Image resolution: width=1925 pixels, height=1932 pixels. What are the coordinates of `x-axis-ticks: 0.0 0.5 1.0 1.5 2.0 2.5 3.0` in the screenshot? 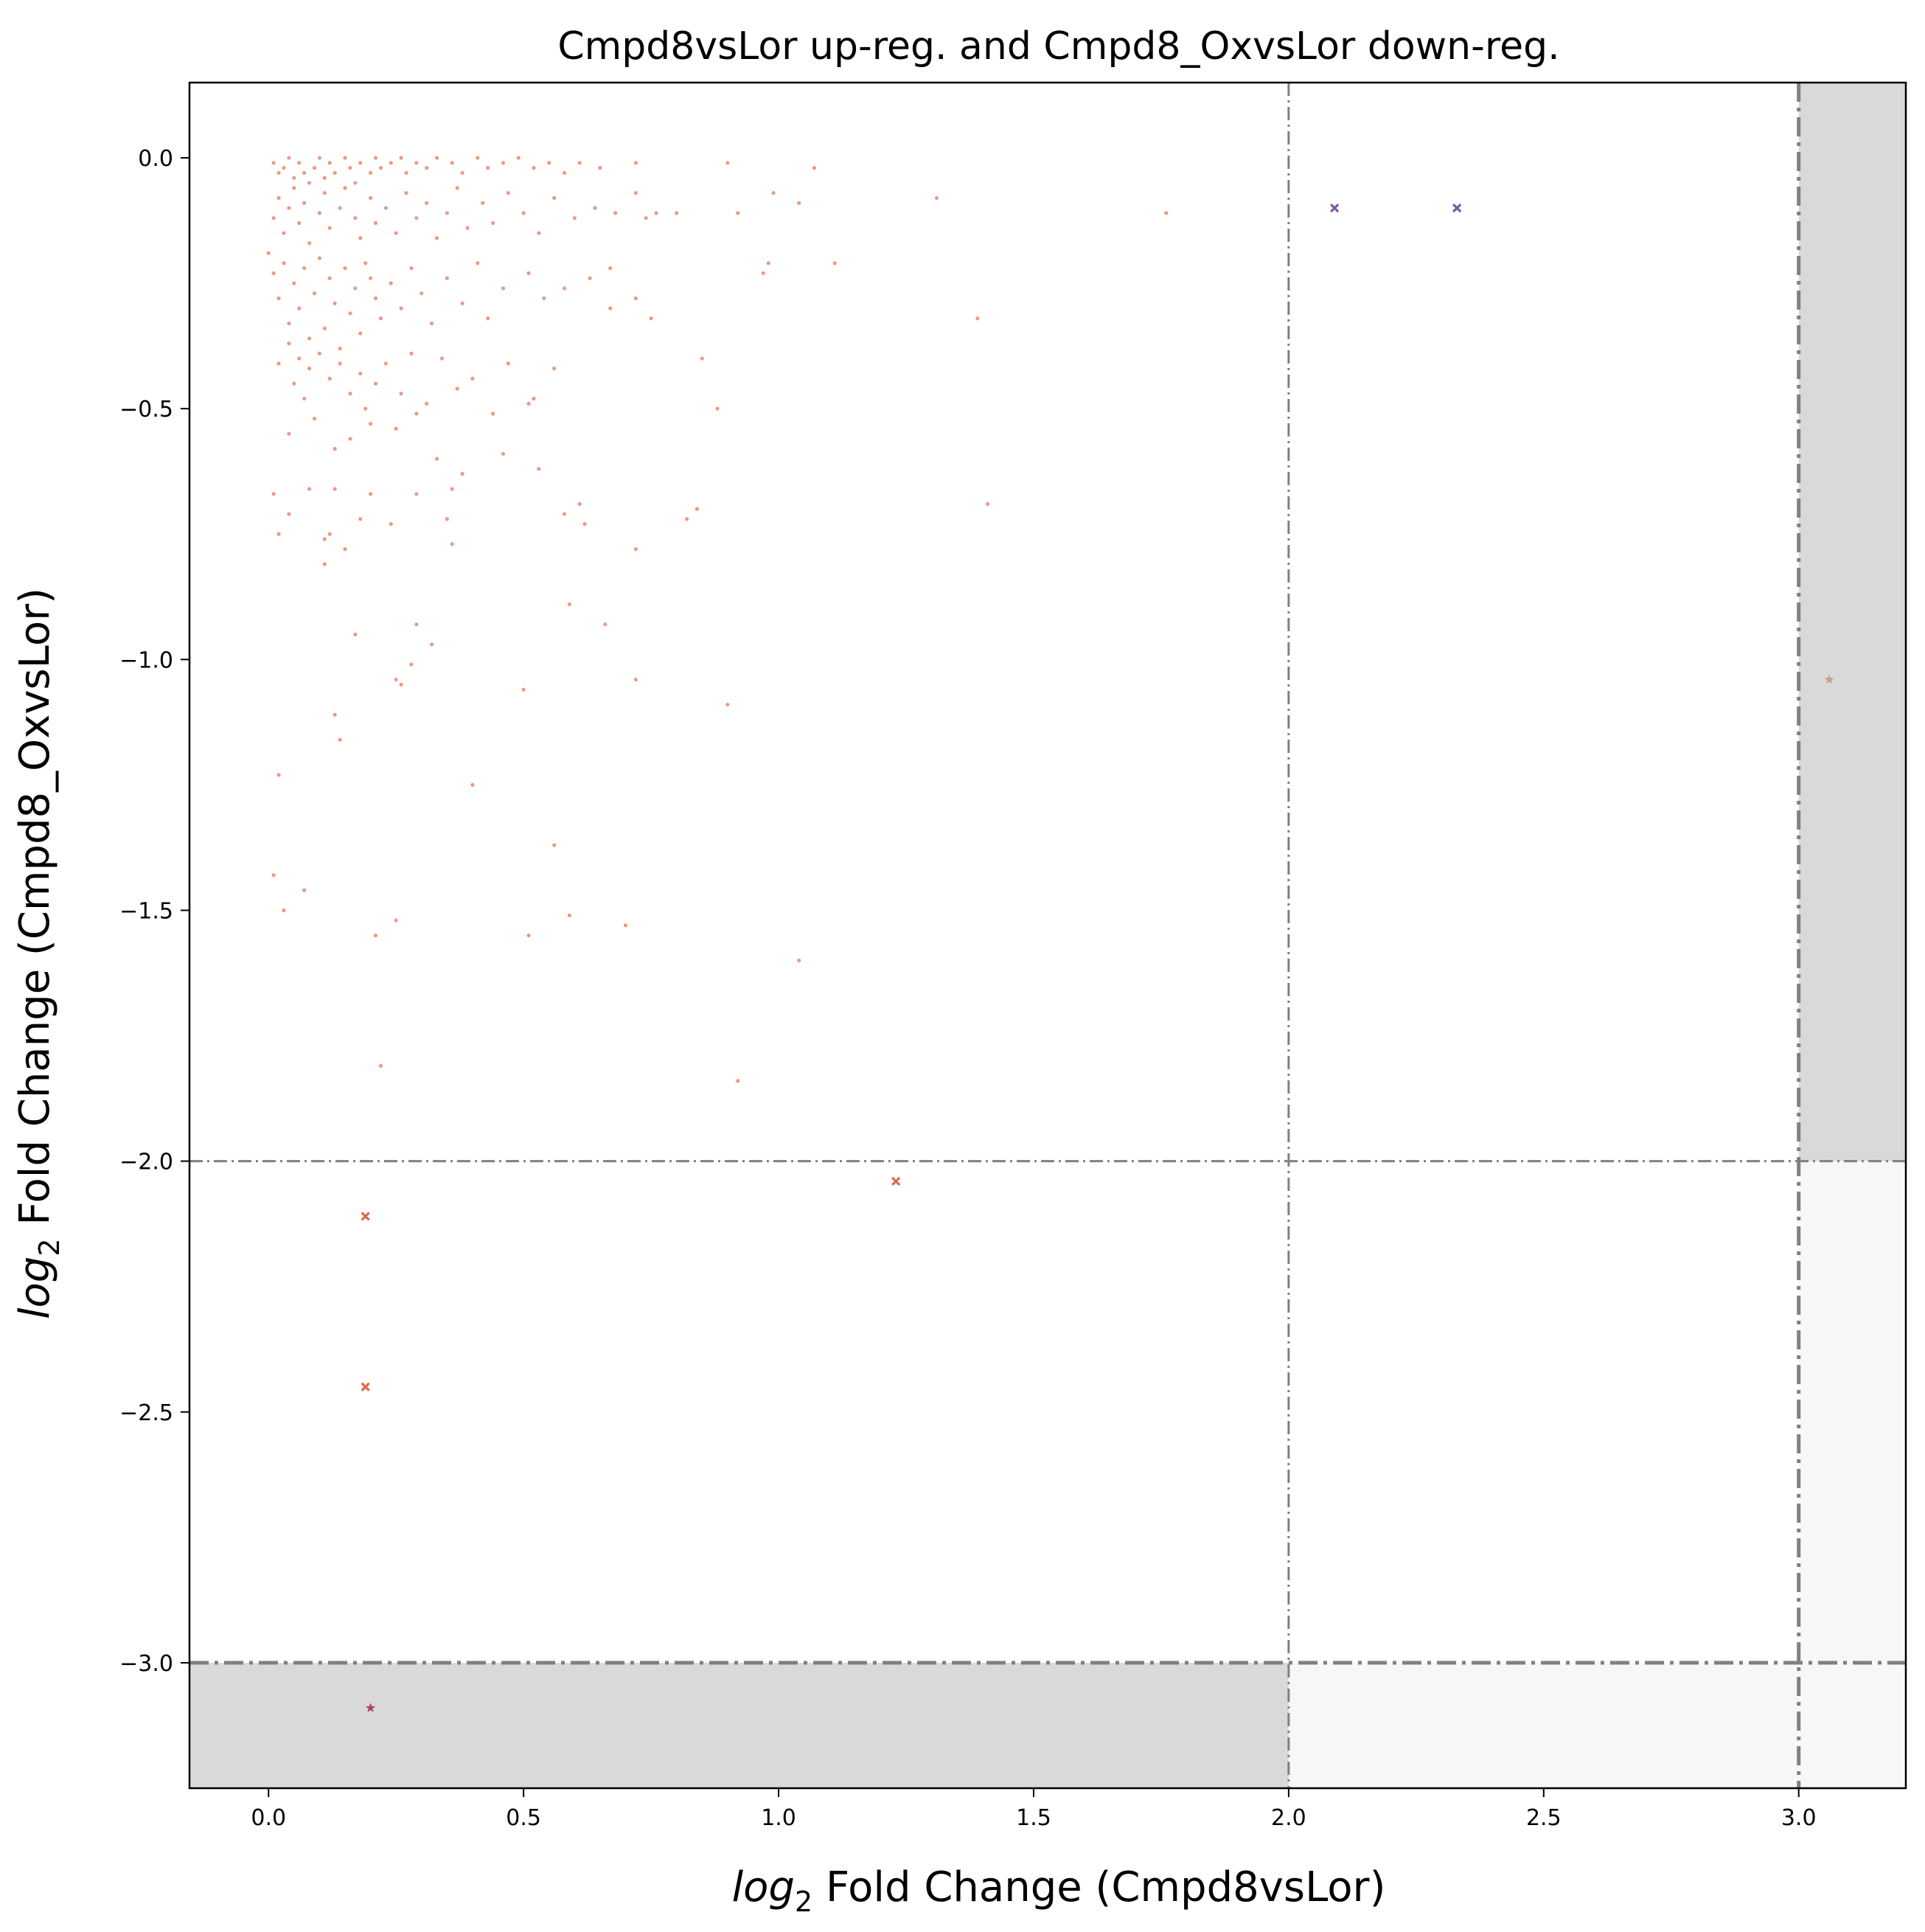 It's located at (1034, 1809).